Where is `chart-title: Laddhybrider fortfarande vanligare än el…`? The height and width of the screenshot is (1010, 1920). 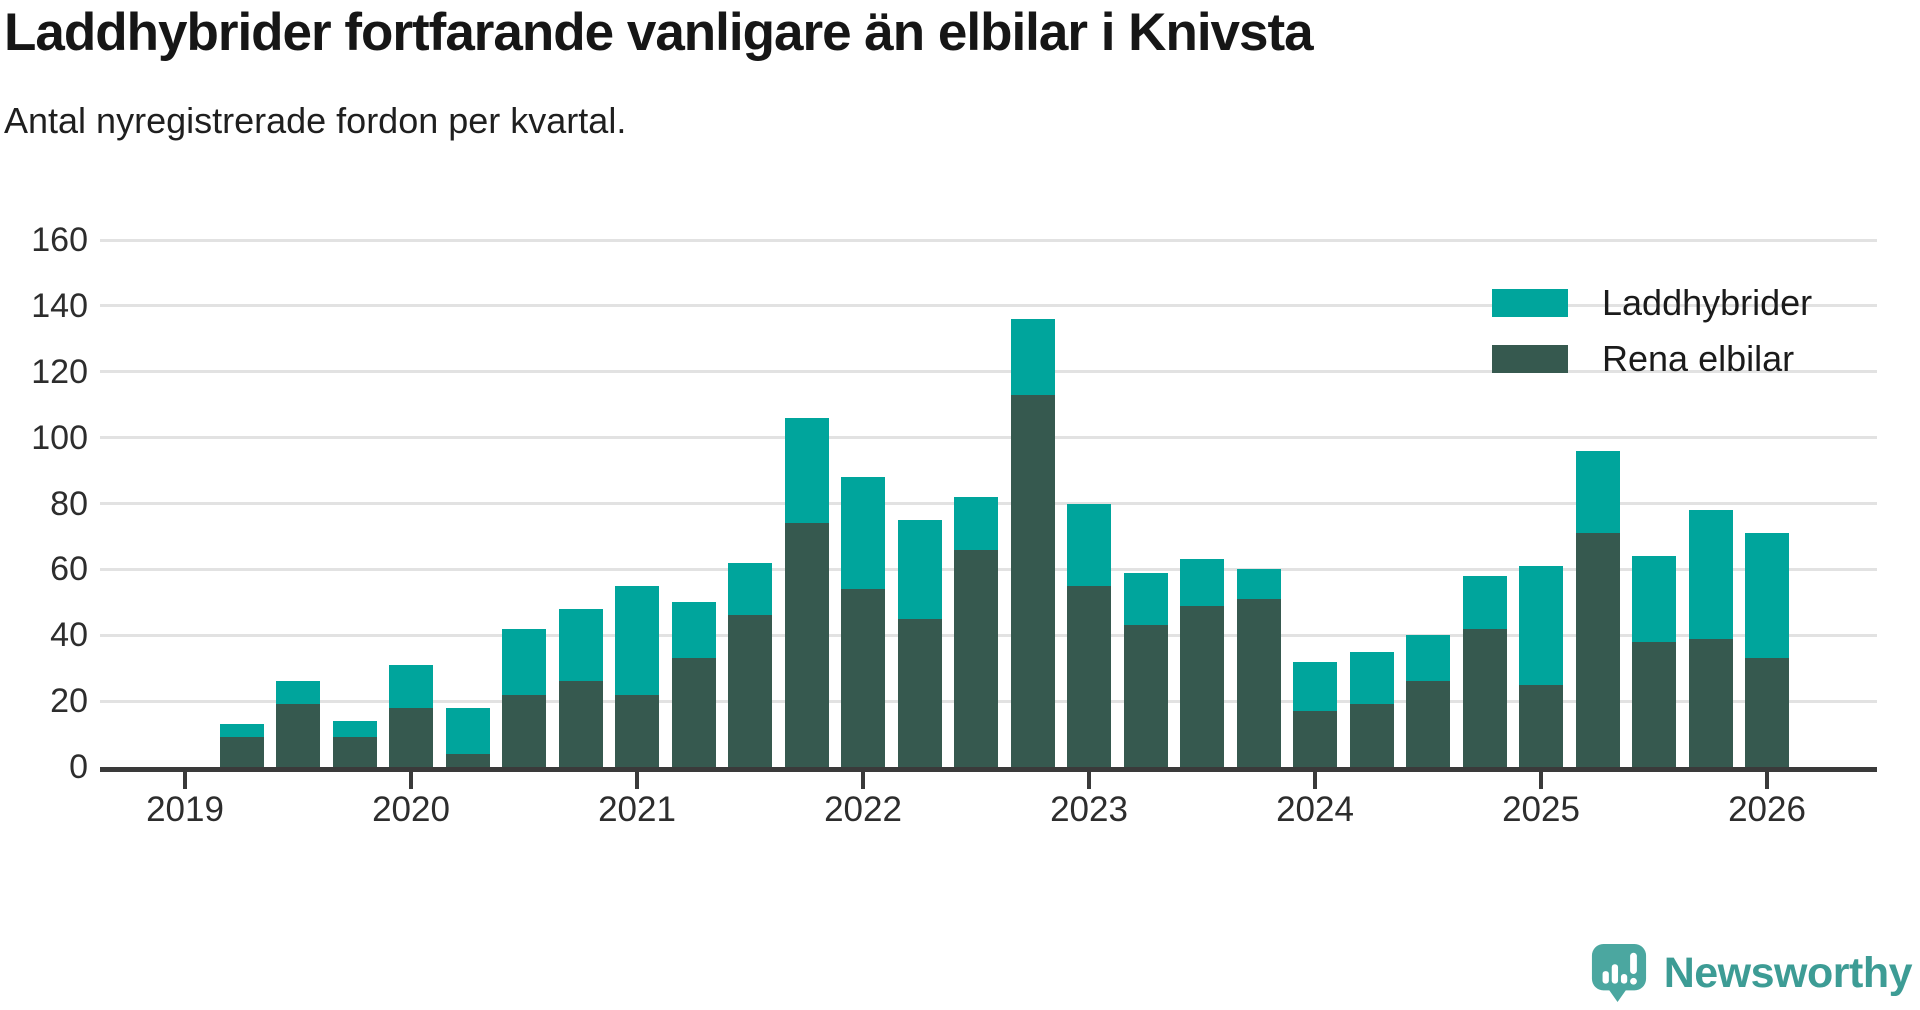 chart-title: Laddhybrider fortfarande vanligare än el… is located at coordinates (659, 32).